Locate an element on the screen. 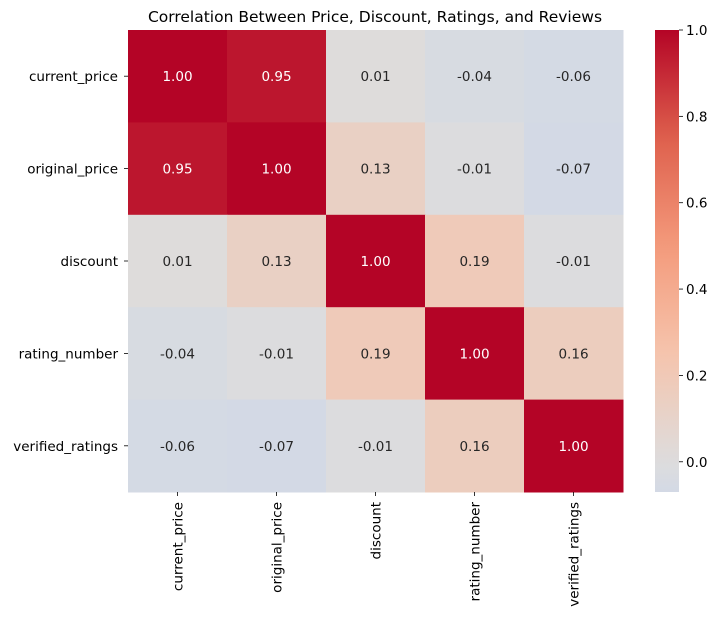  y-axis-tick-label: rating_number is located at coordinates (69, 354).